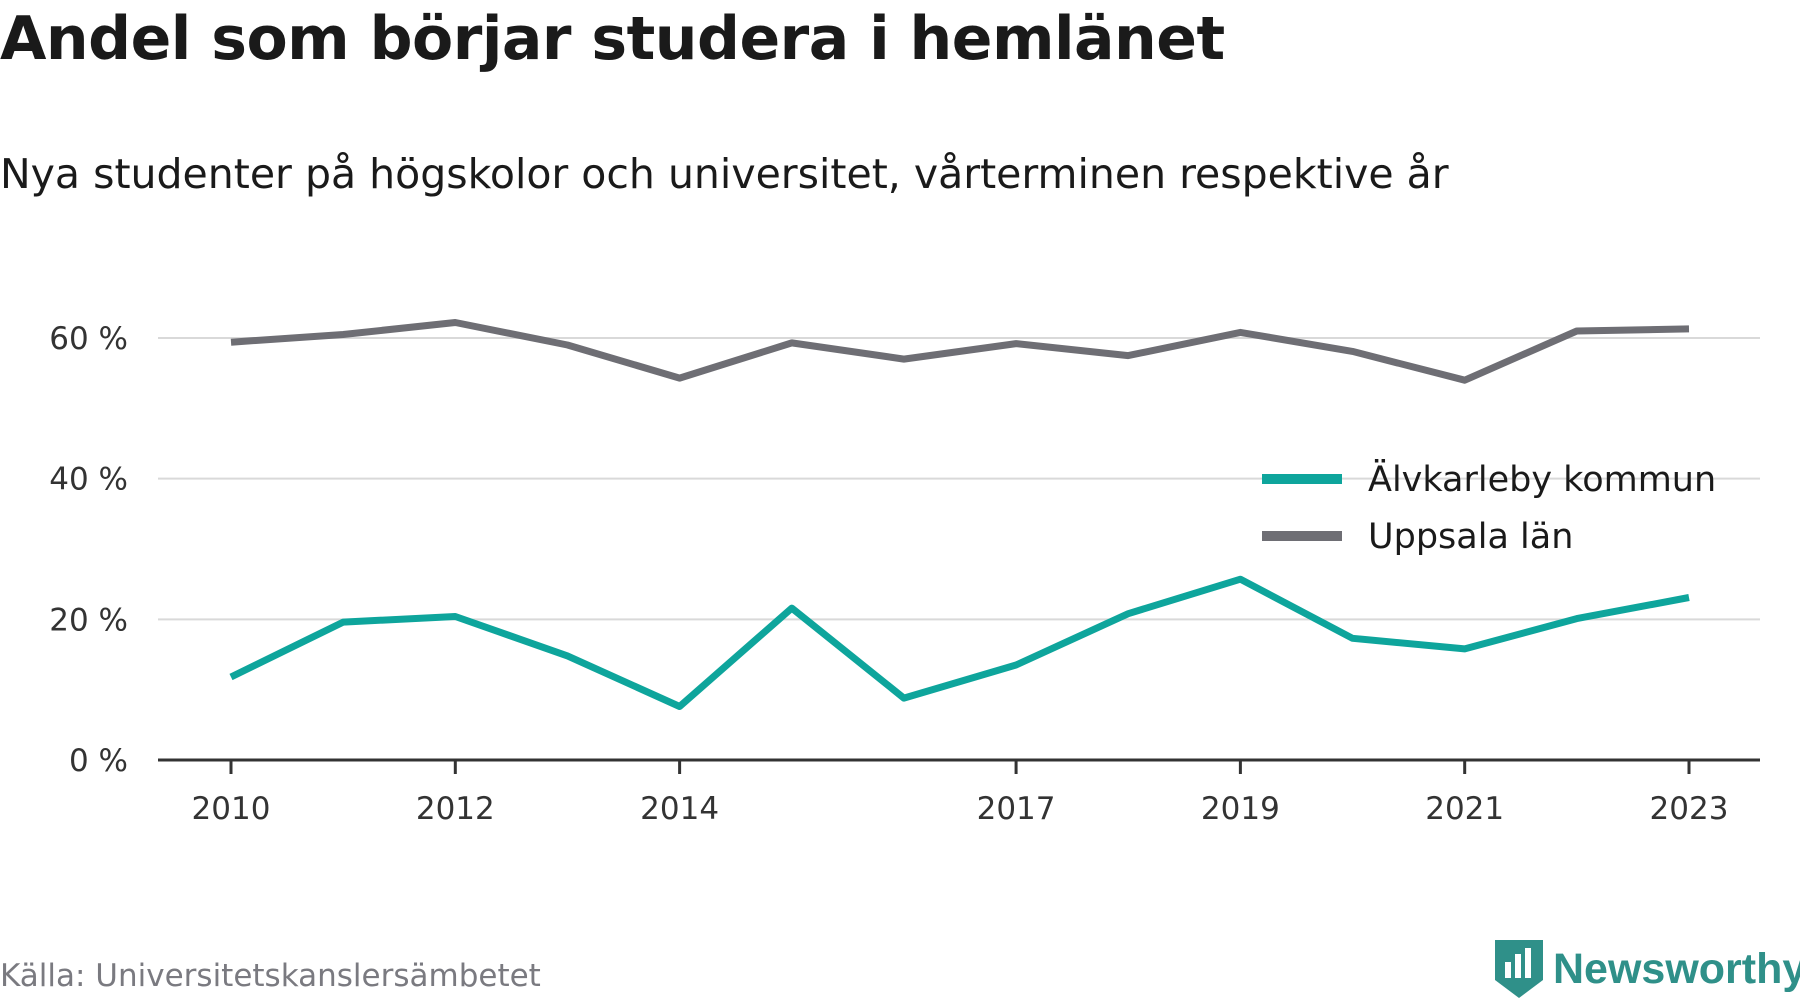  What do you see at coordinates (1016, 809) in the screenshot?
I see `x-tick-label: 2017` at bounding box center [1016, 809].